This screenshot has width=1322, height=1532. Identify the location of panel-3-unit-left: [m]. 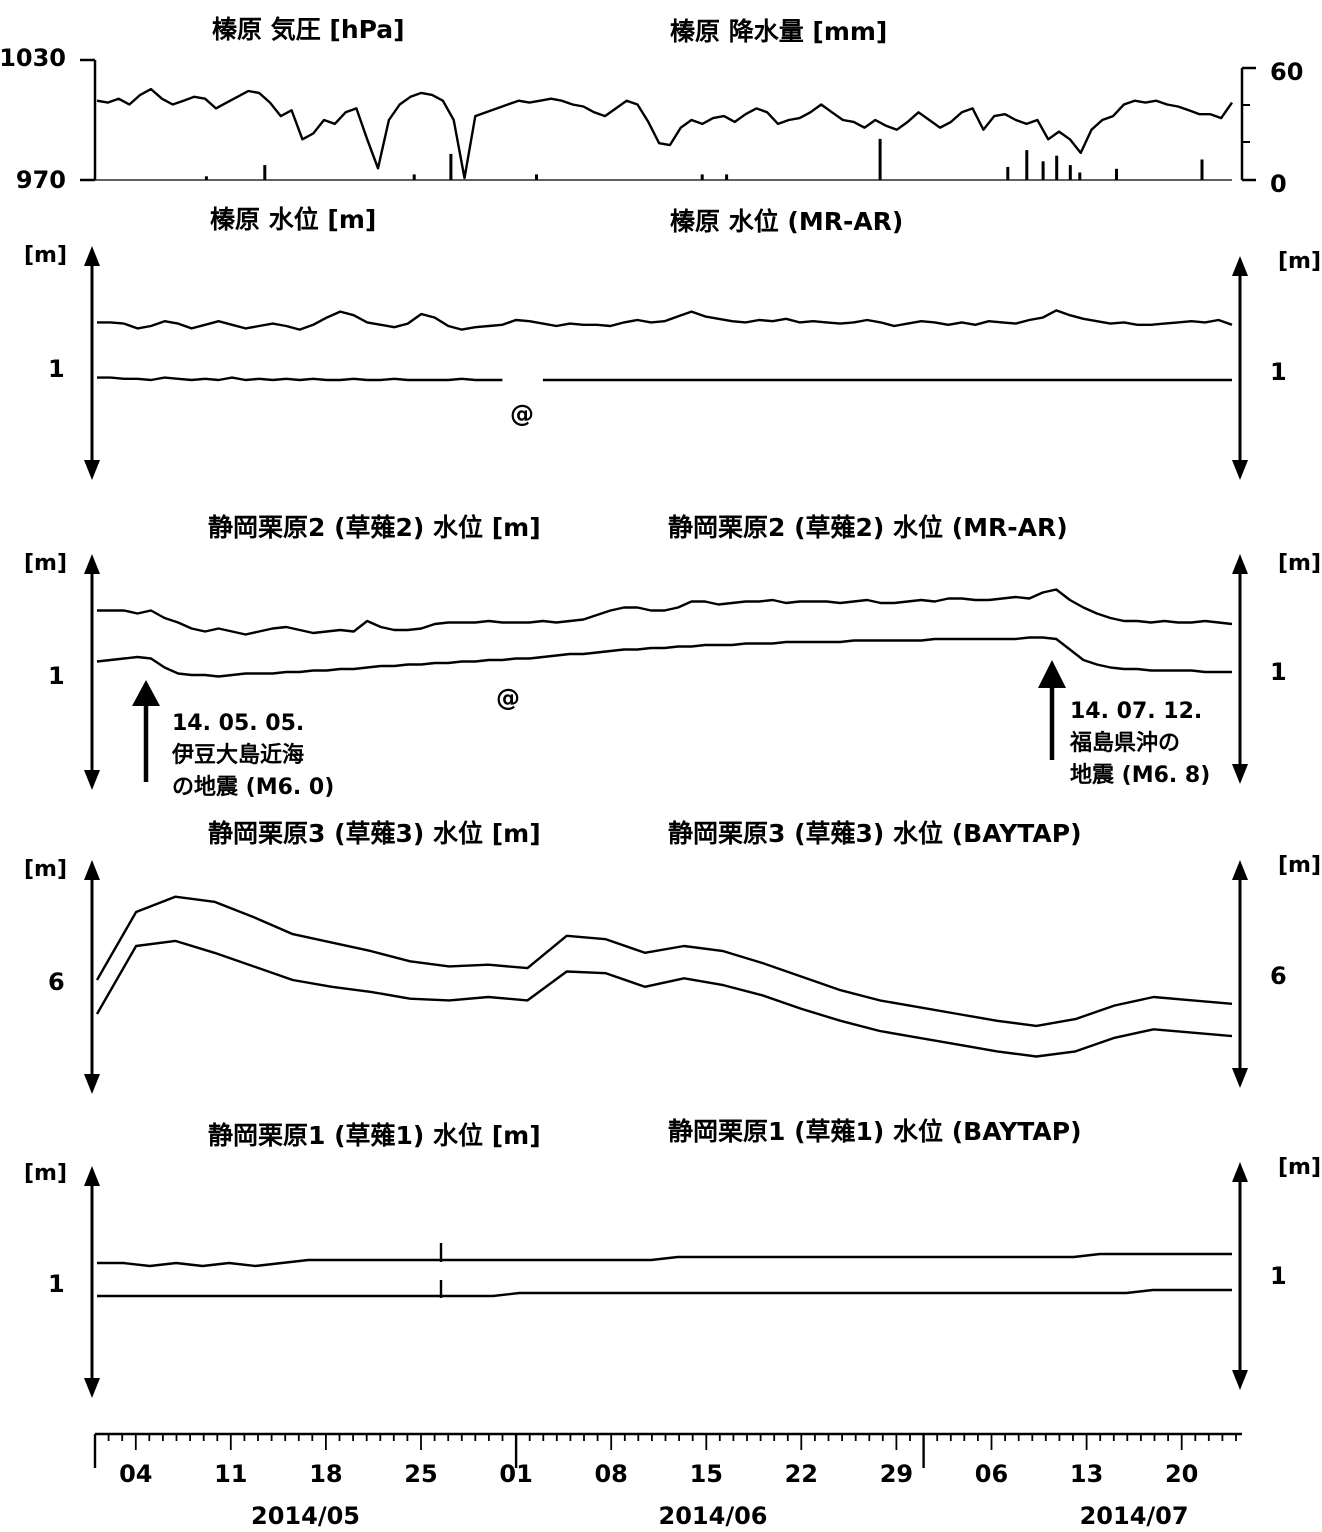
(45, 563).